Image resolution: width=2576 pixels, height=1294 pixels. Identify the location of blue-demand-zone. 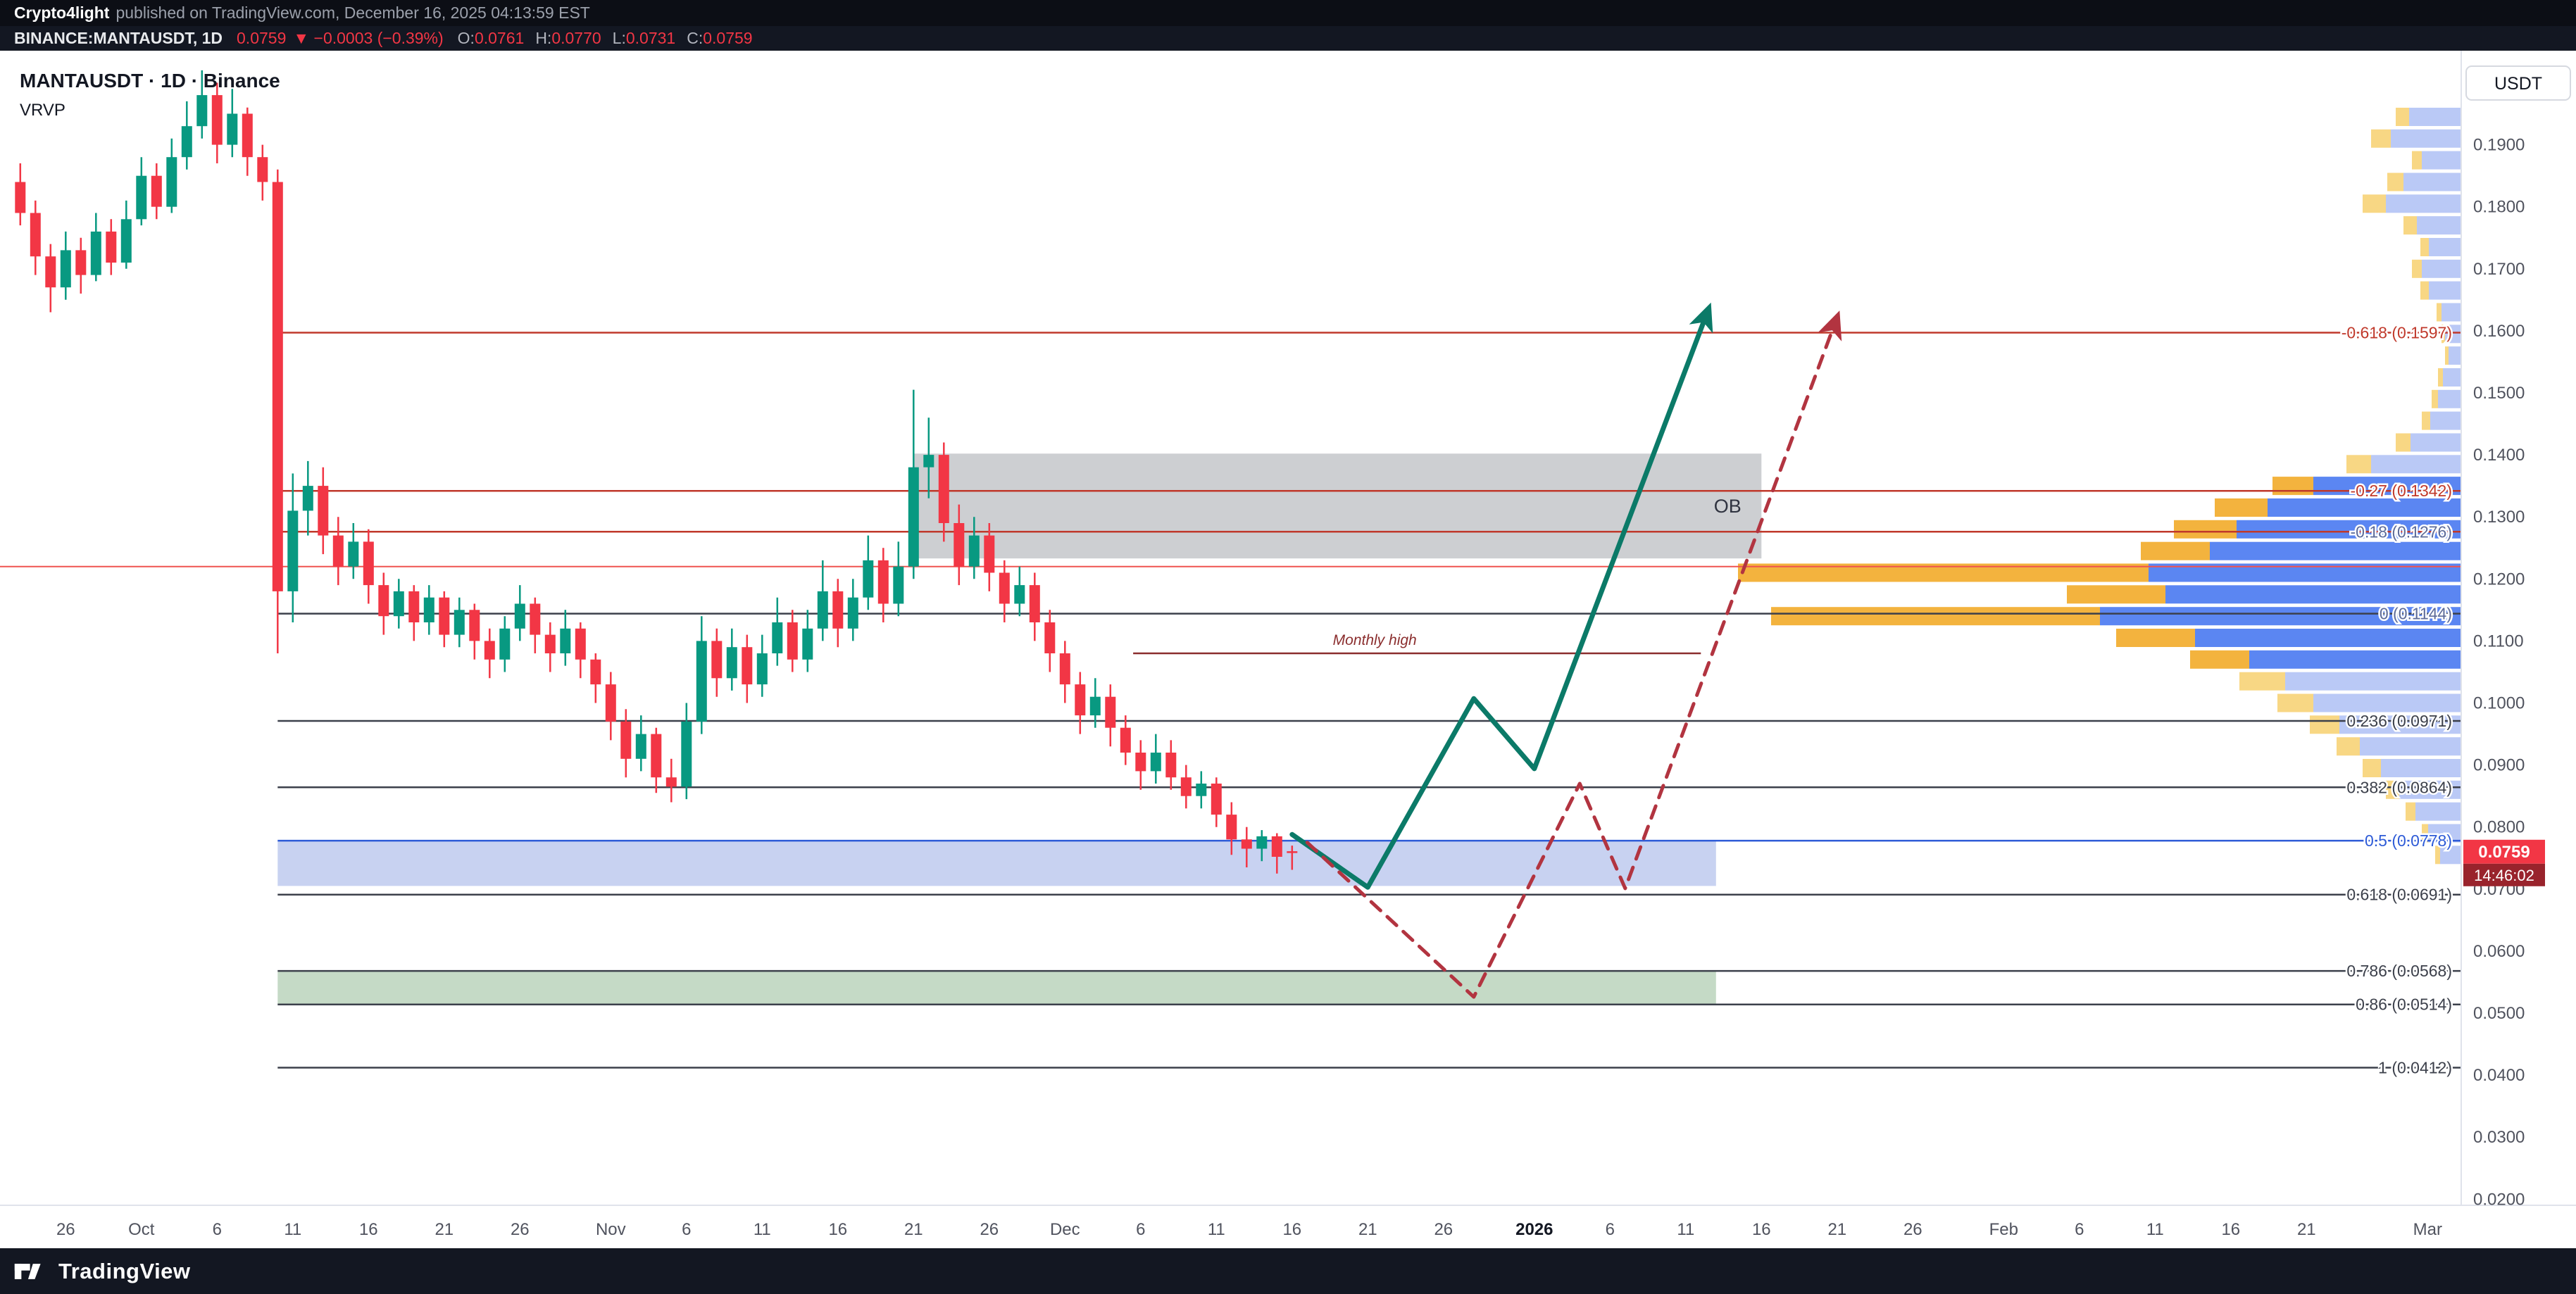
(996, 863).